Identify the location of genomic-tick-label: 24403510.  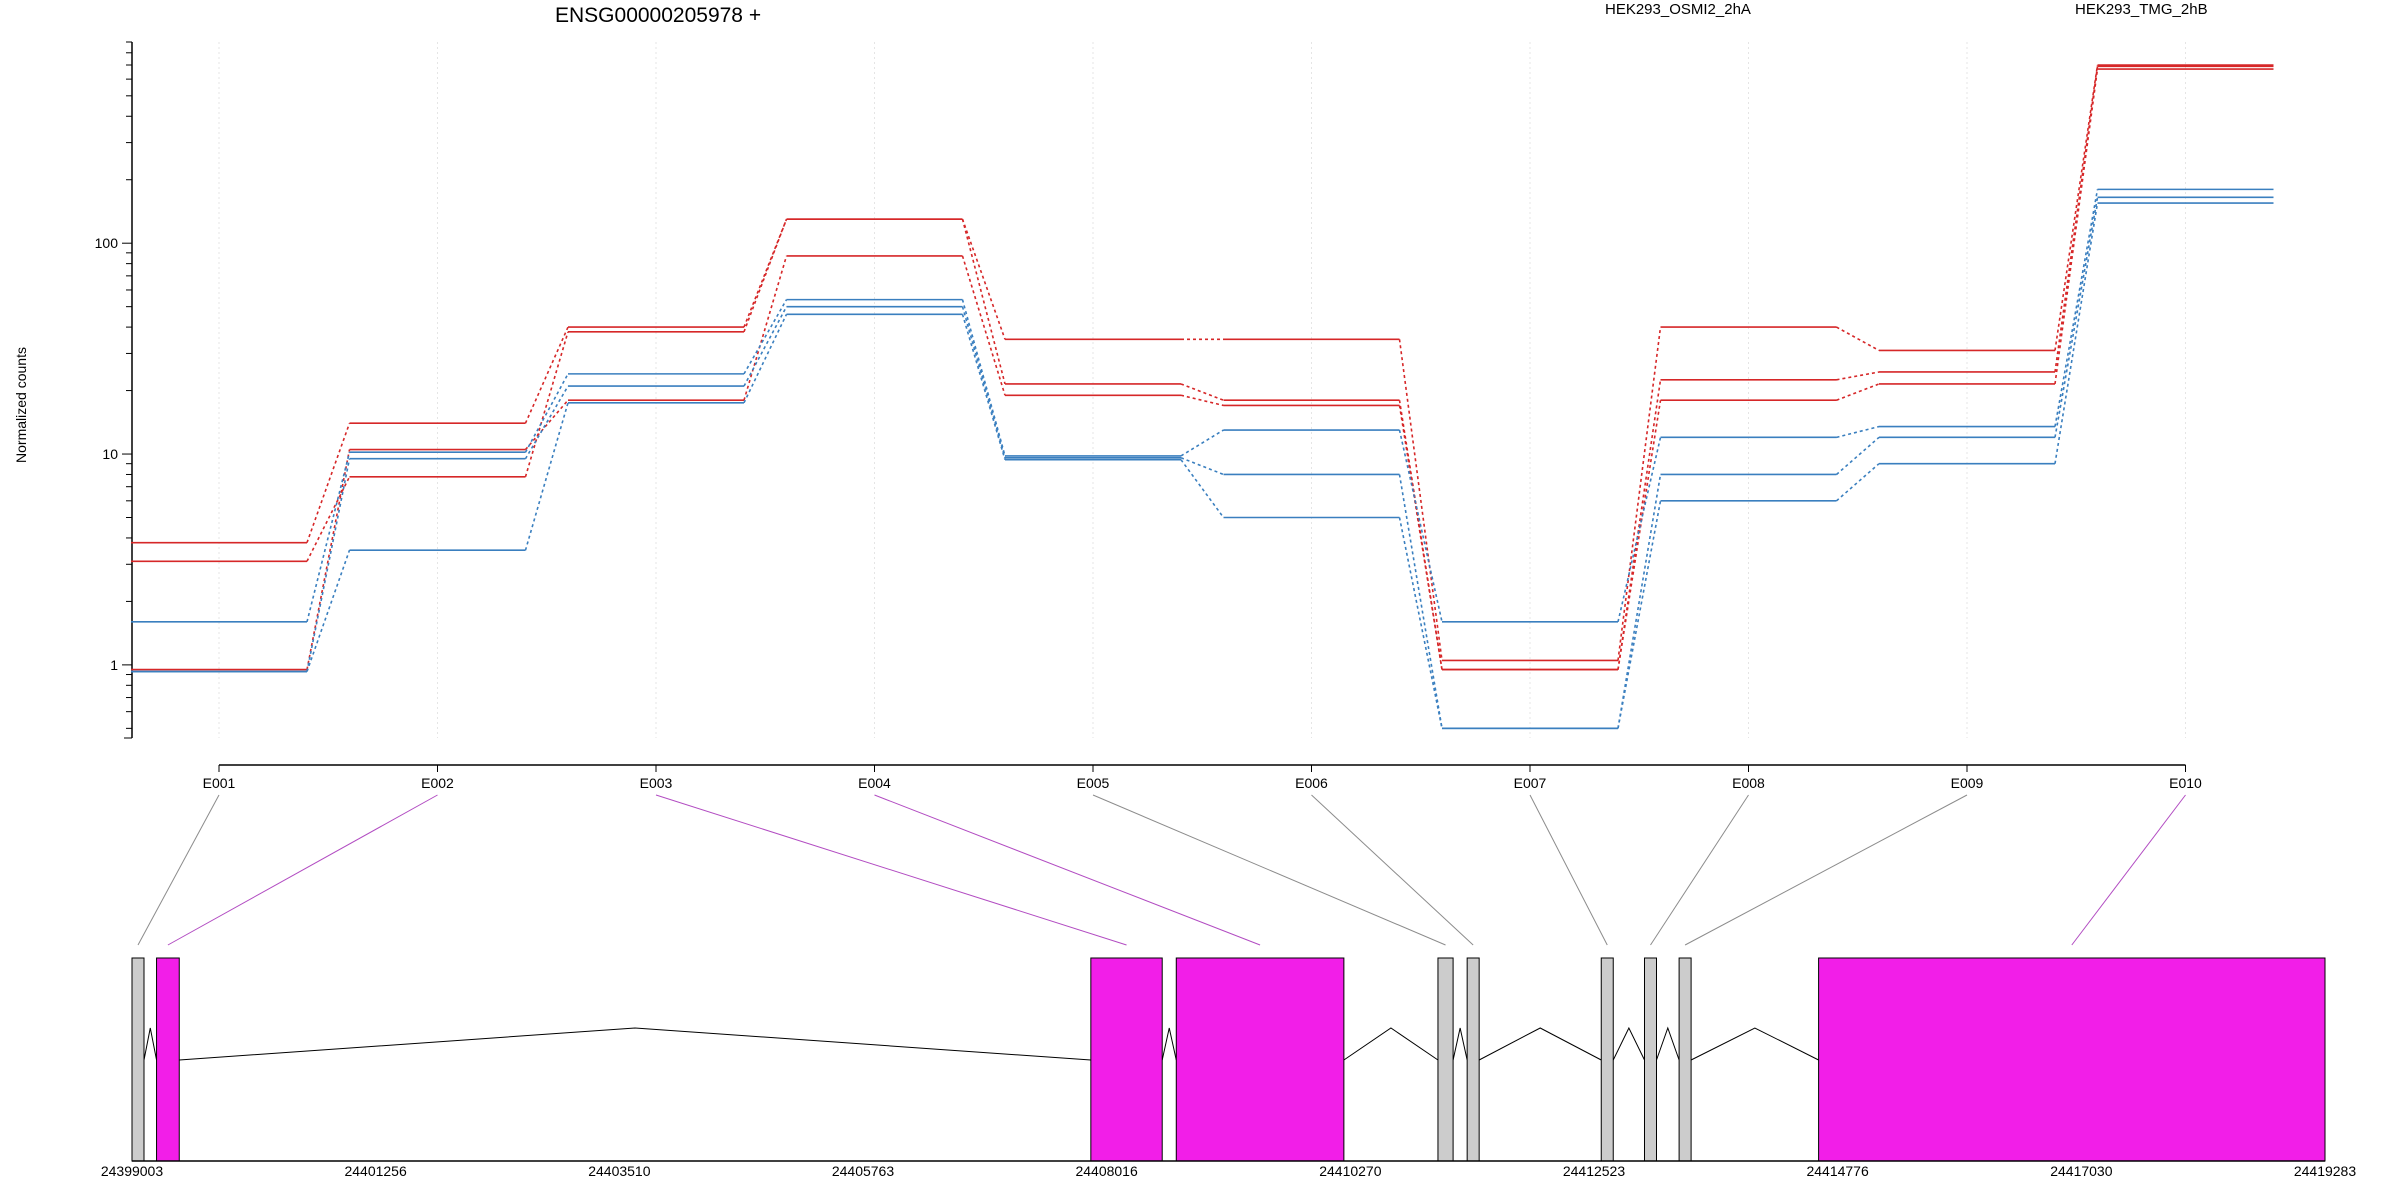
(619, 1171).